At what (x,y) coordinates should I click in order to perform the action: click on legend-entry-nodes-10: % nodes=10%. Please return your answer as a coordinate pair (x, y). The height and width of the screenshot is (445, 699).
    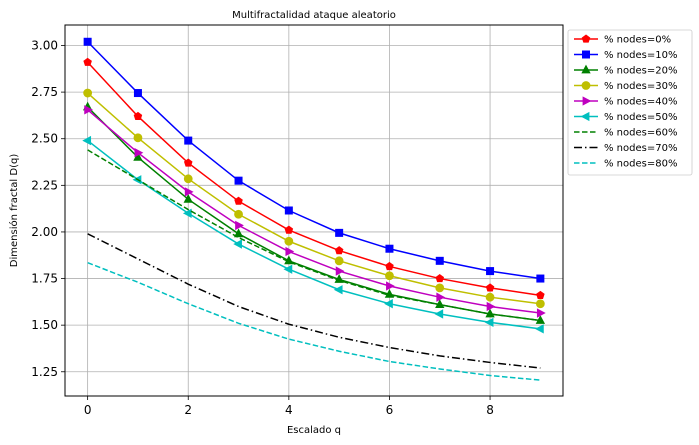
    Looking at the image, I should click on (625, 55).